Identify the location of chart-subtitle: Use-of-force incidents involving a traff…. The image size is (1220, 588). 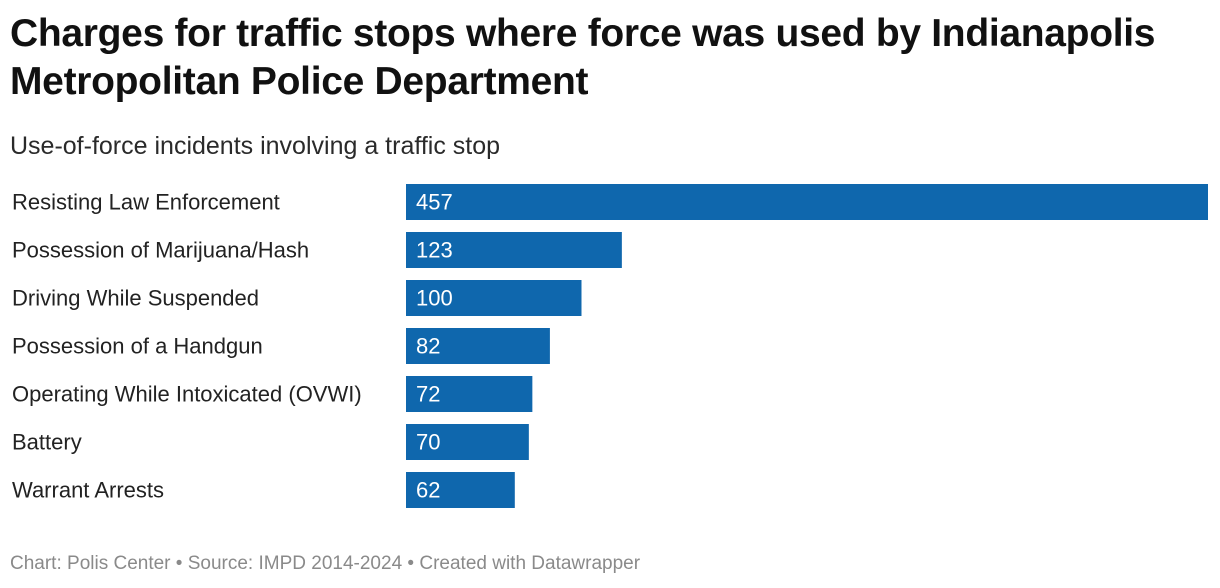
(255, 146).